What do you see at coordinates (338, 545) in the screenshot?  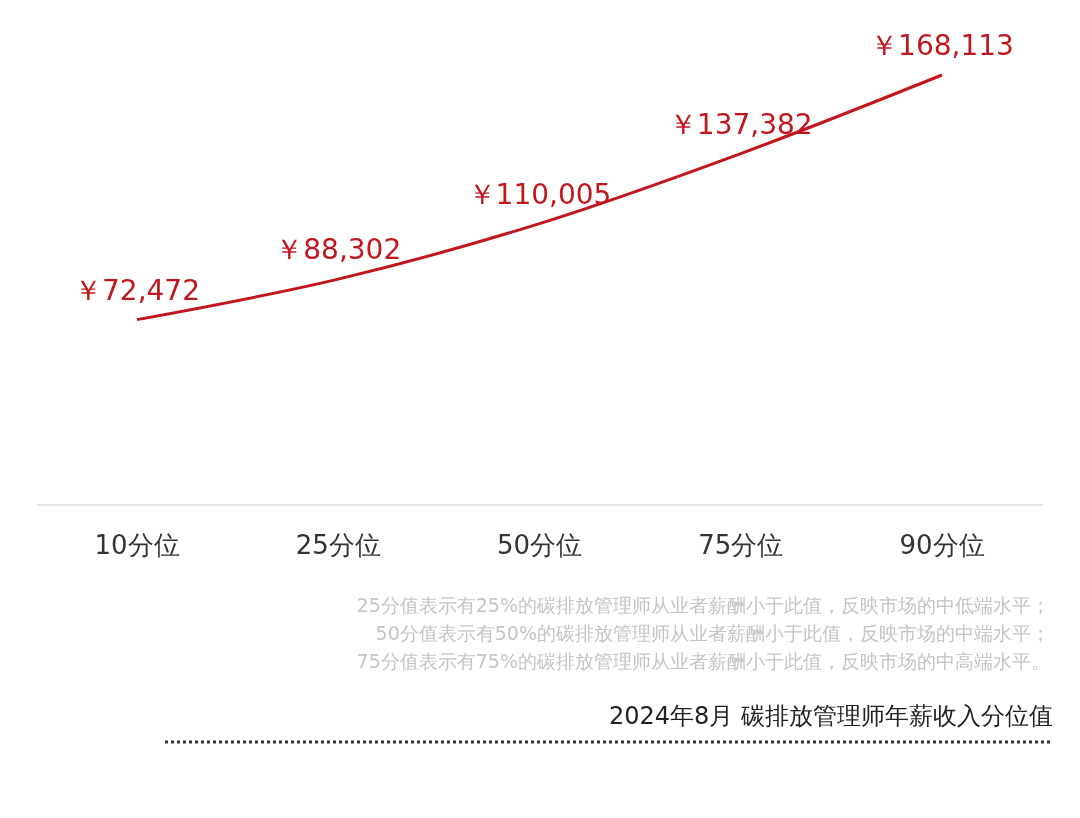 I see `x-tick-label: 25分位` at bounding box center [338, 545].